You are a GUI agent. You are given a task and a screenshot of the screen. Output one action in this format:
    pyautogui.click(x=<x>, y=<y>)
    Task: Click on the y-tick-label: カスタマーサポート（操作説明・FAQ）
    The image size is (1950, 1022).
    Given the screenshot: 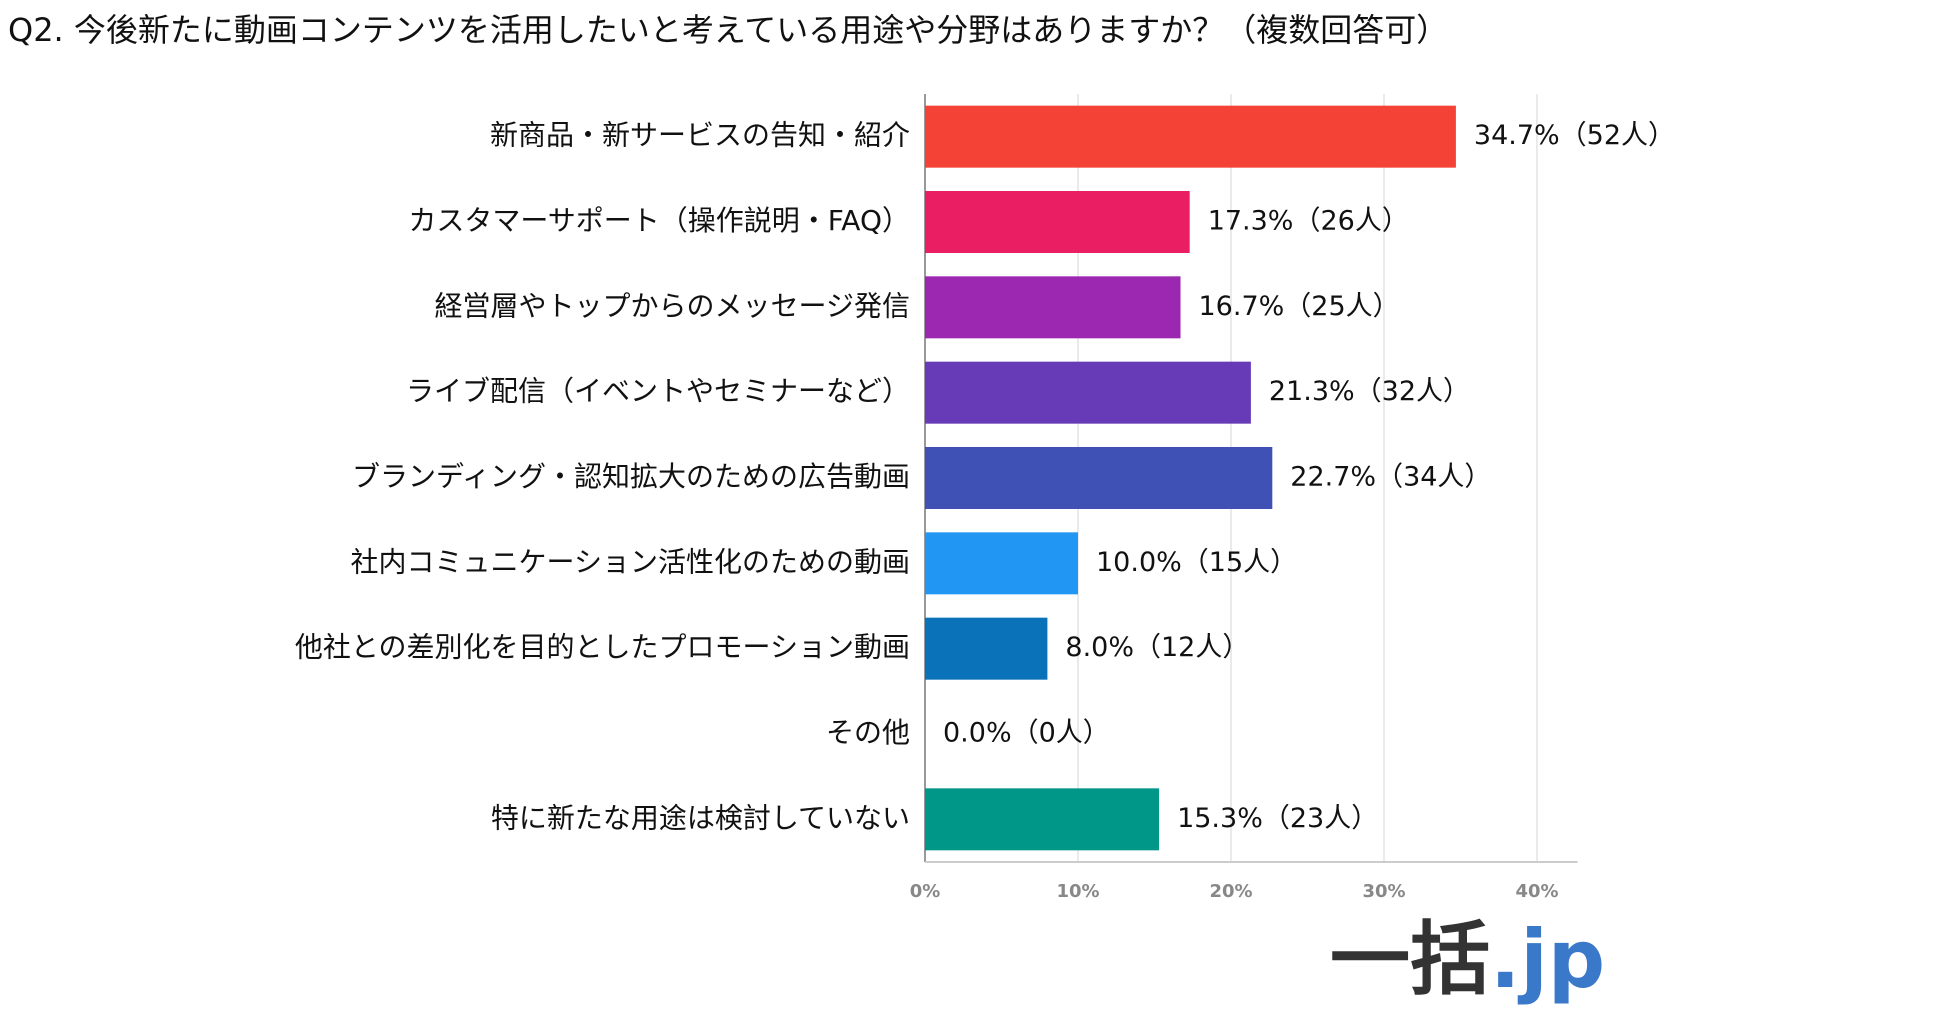 What is the action you would take?
    pyautogui.click(x=659, y=220)
    